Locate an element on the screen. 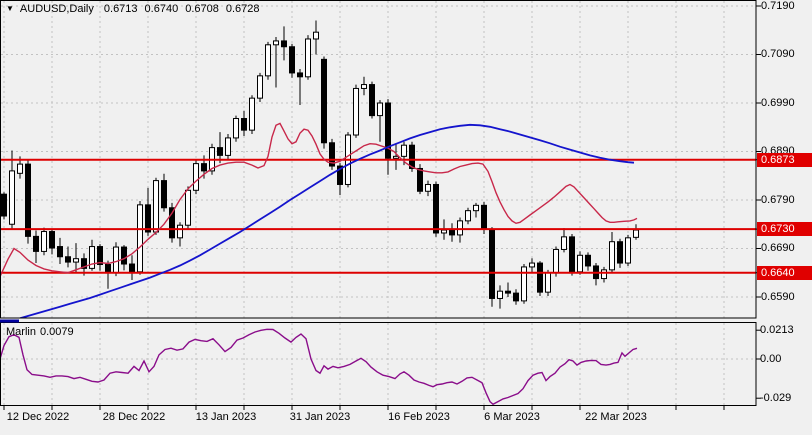 The image size is (812, 435). marlin-line is located at coordinates (319, 366).